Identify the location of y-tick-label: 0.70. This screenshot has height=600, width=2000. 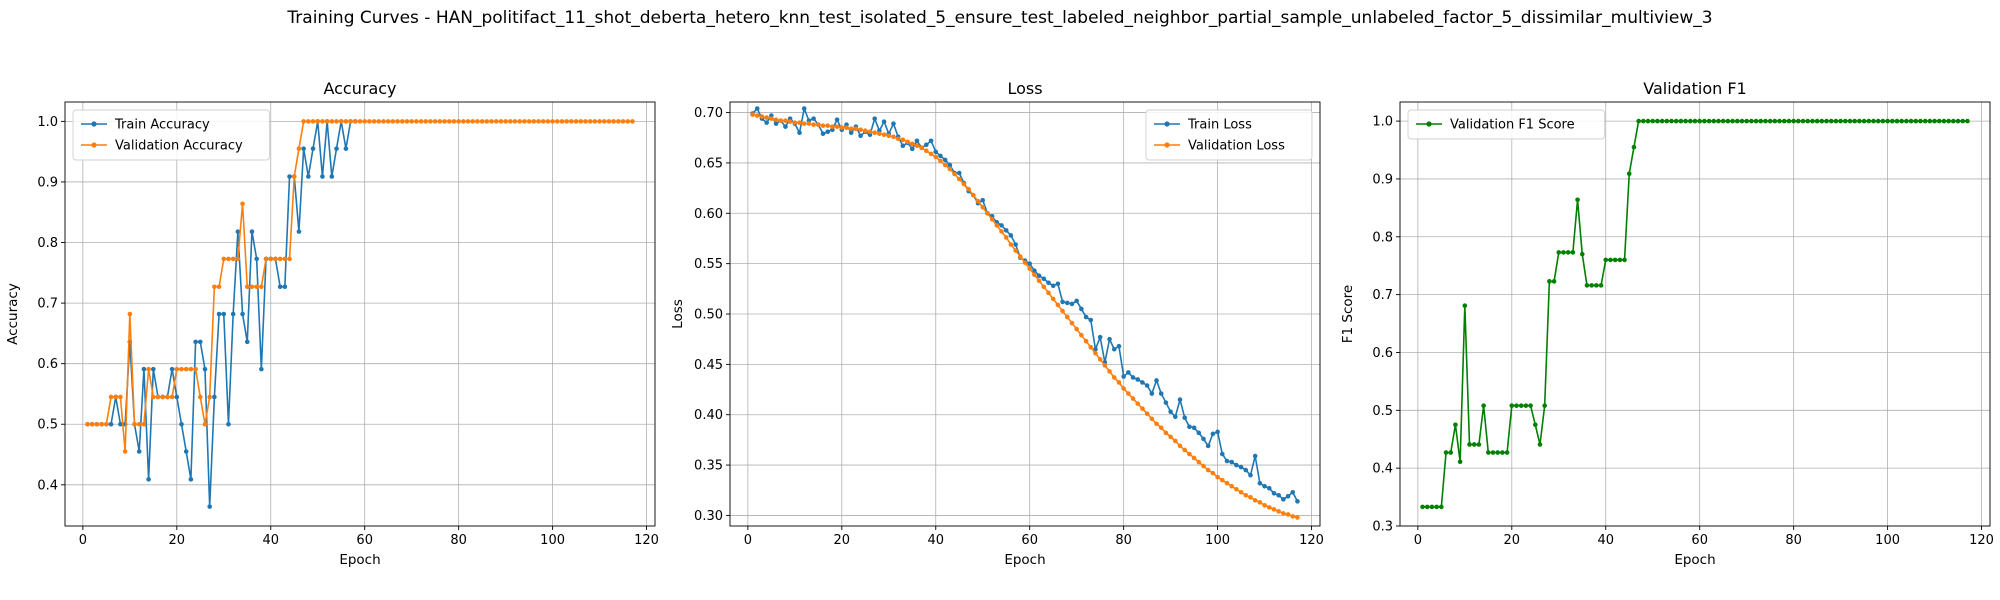
(708, 113).